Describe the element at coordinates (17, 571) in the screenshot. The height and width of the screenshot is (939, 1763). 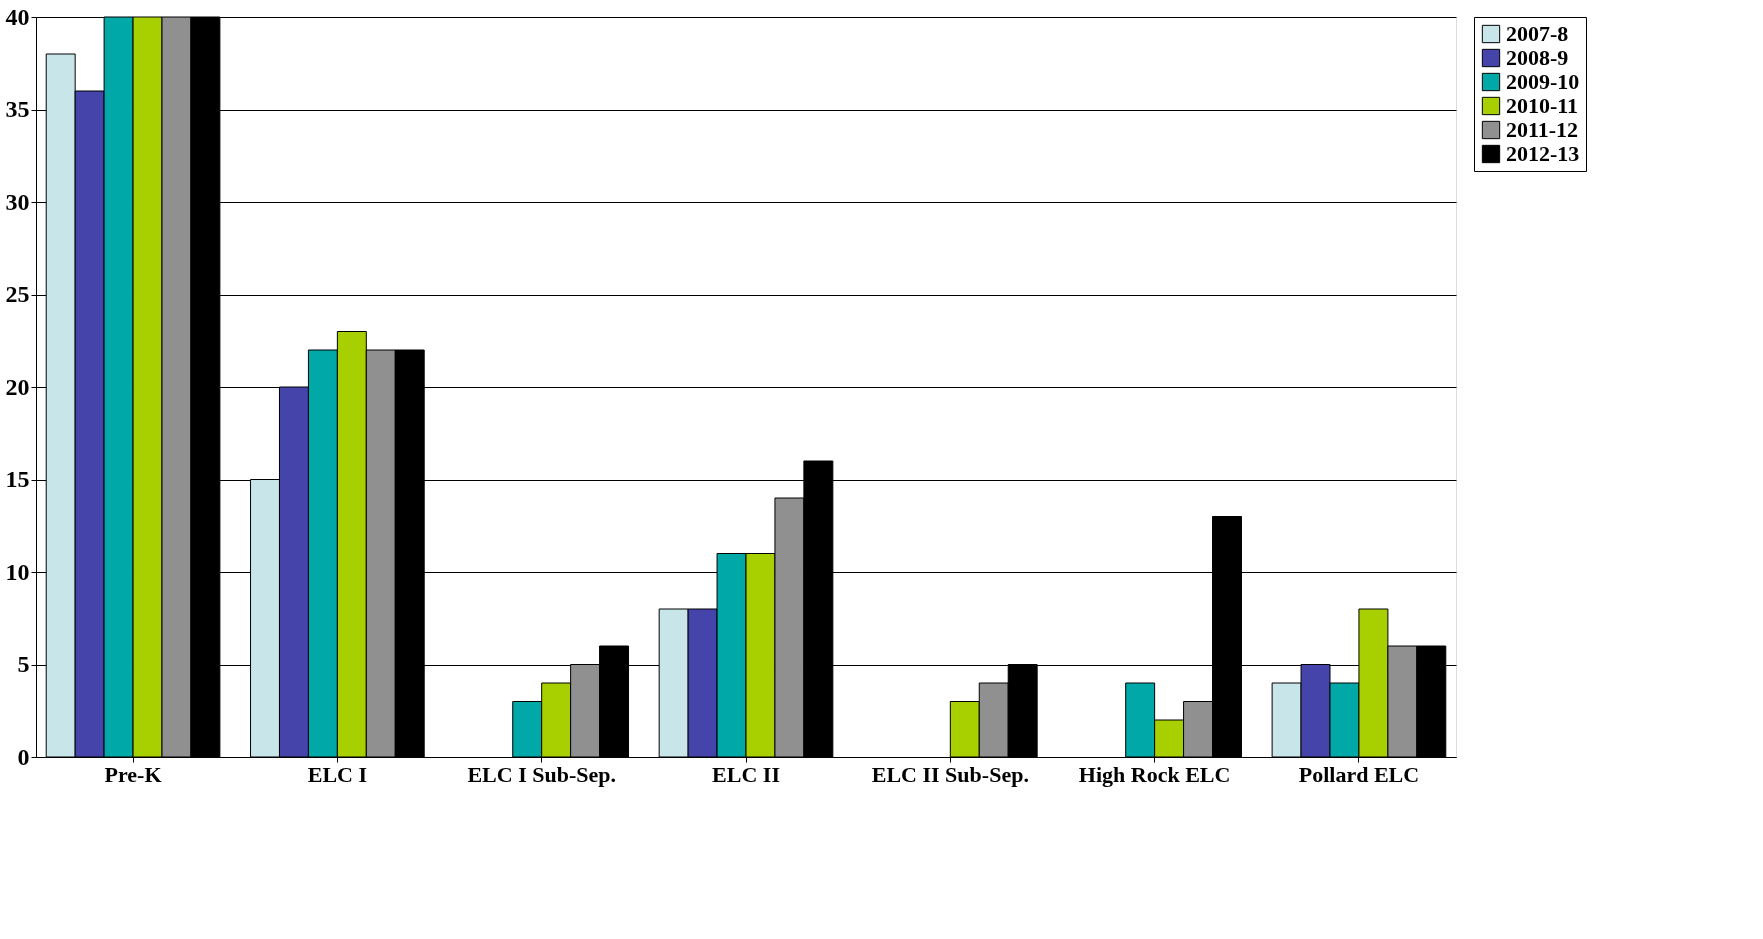
I see `y-tick-label: 10` at that location.